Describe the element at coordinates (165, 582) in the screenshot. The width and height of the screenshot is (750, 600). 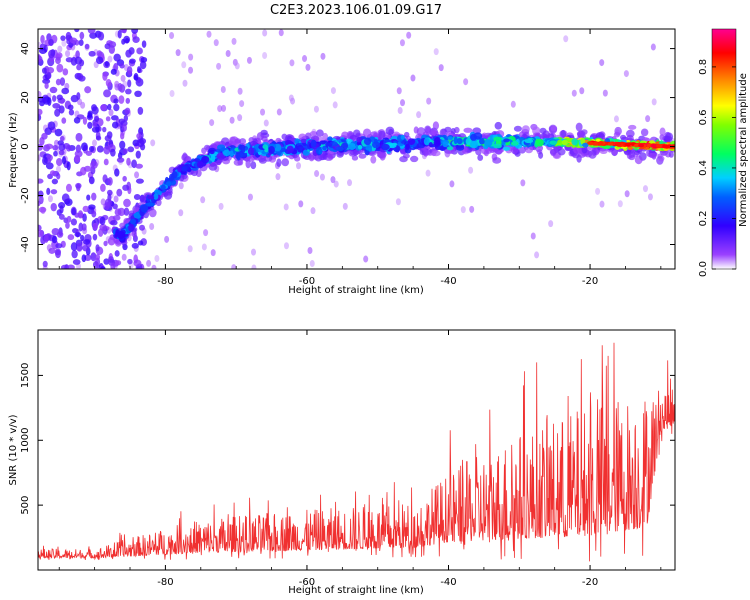
I see `snr-xtick-label: -80` at that location.